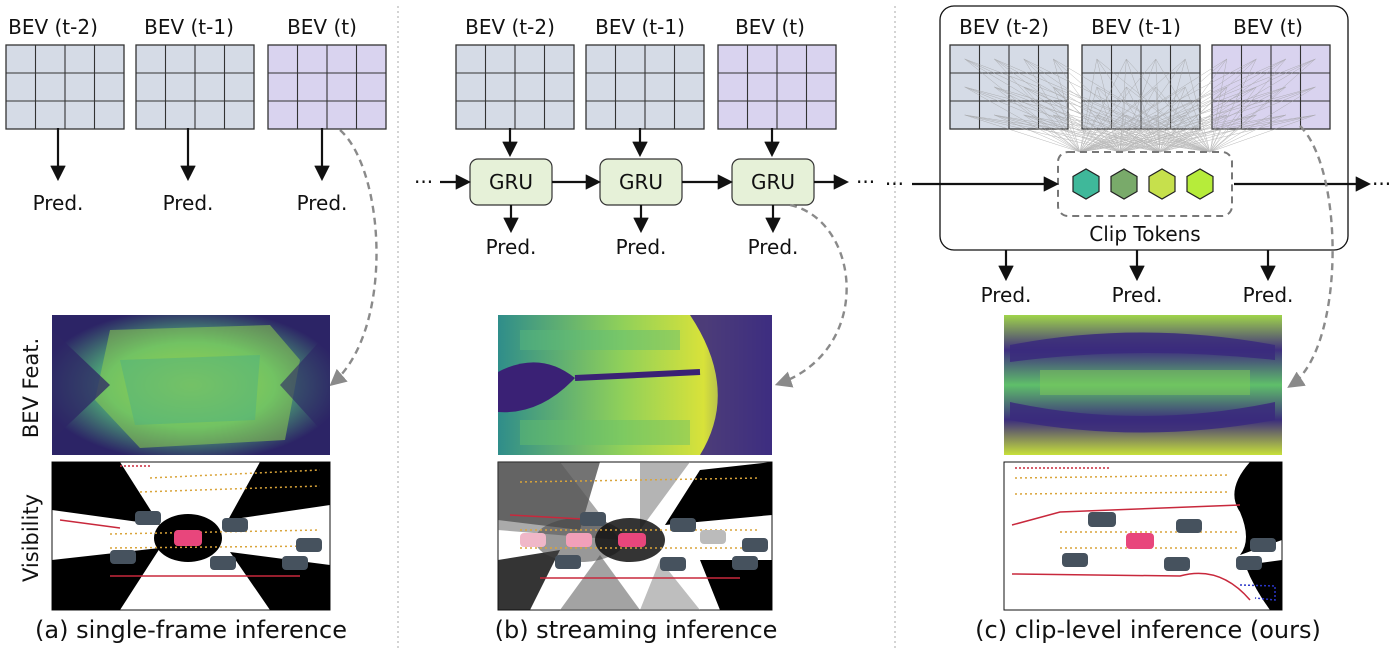 Image resolution: width=1400 pixels, height=652 pixels. I want to click on caption: (b) streaming inference, so click(636, 630).